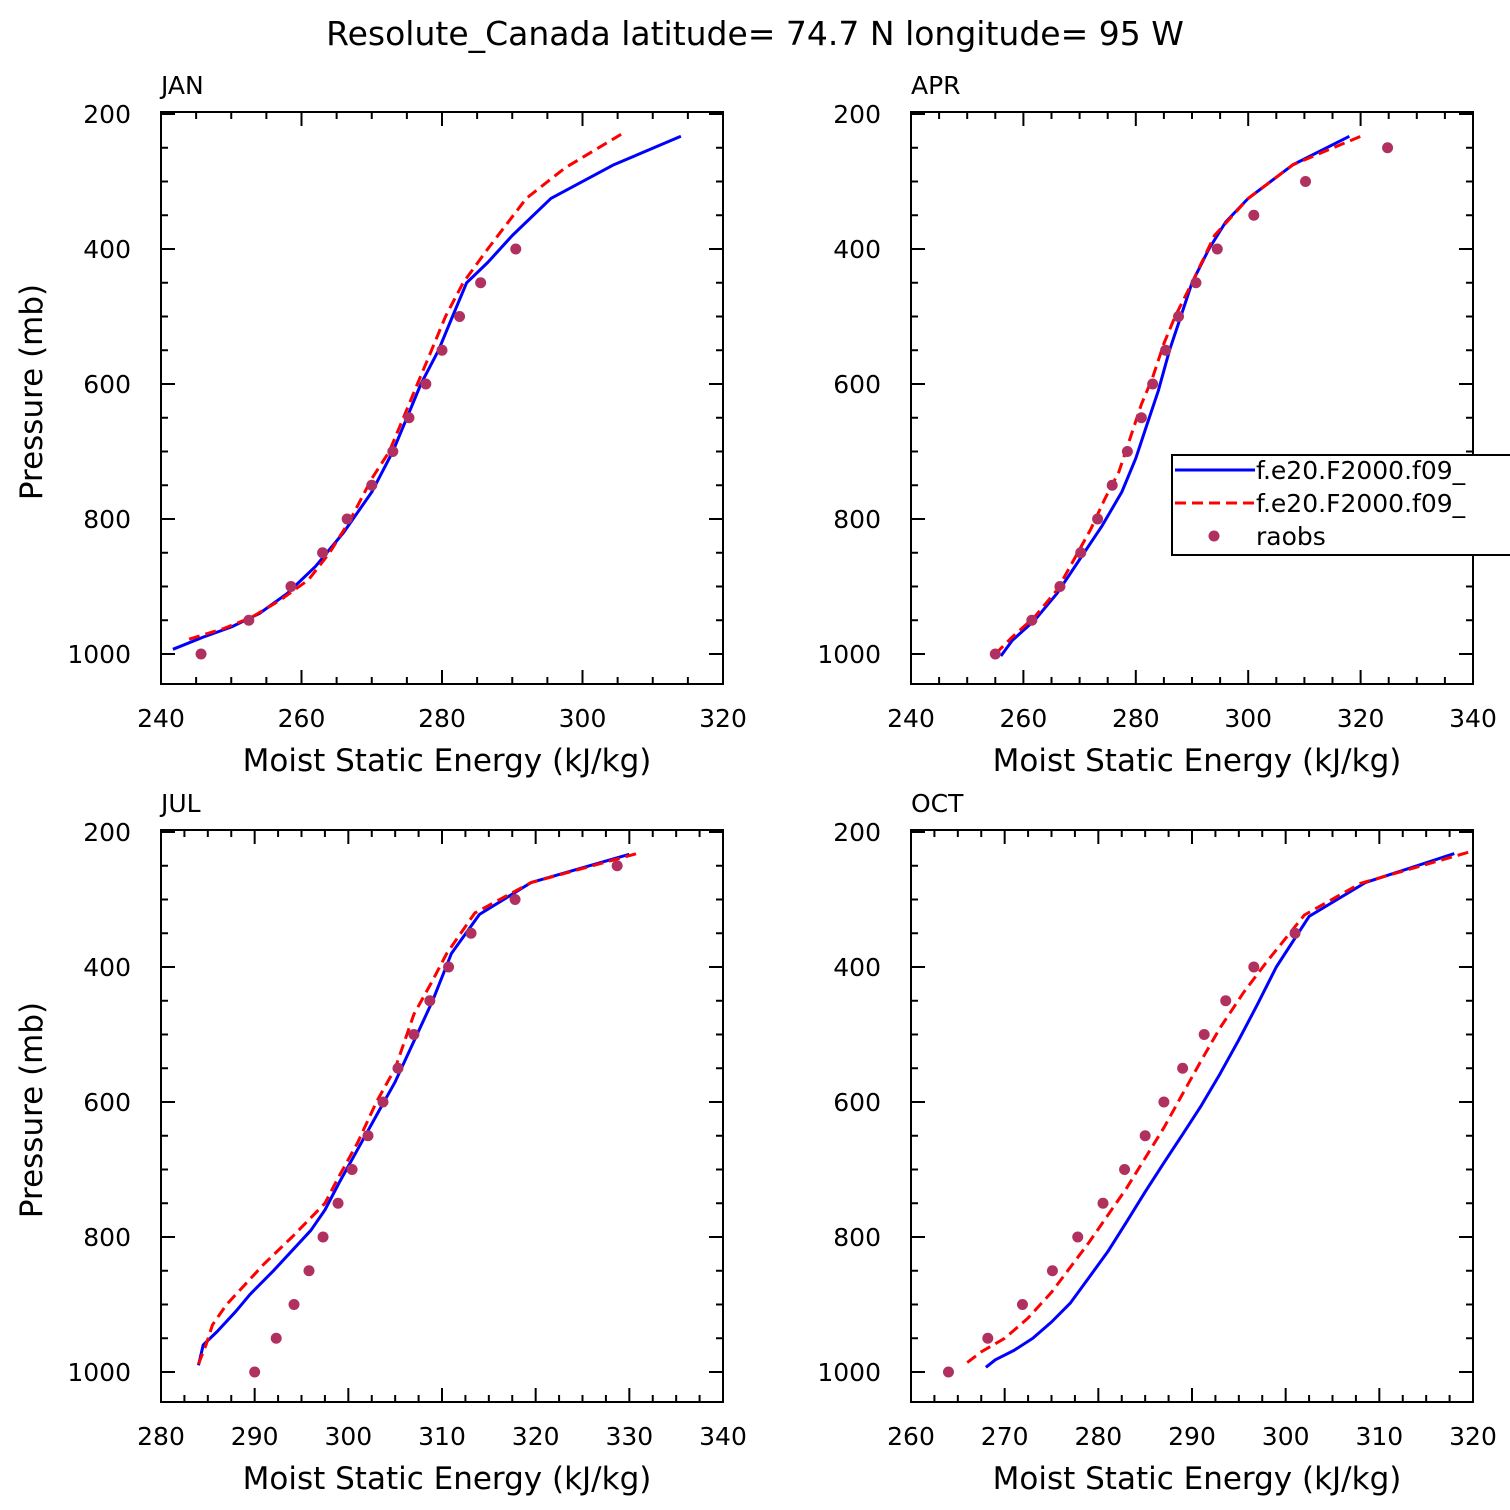 This screenshot has width=1510, height=1510. I want to click on x-tick-label: 340, so click(1473, 718).